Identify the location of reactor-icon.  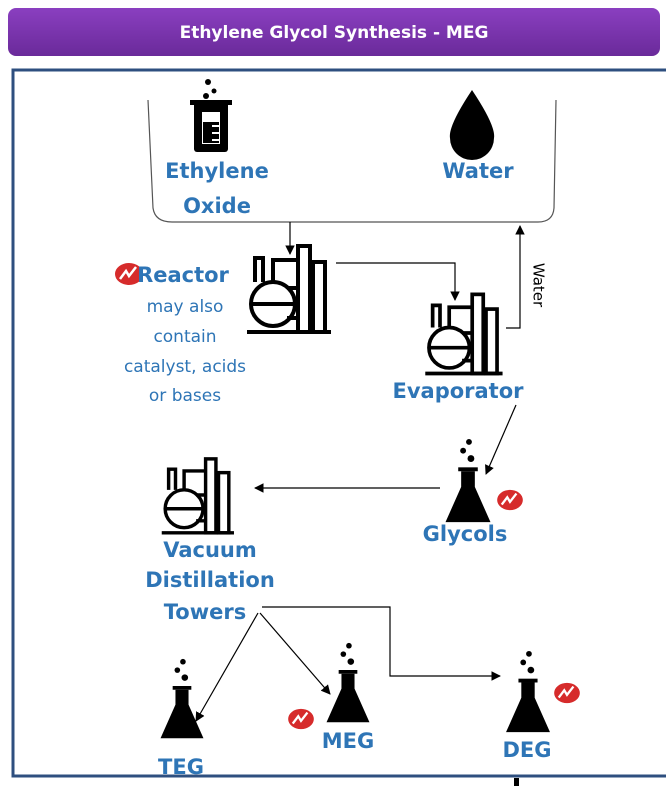
(289, 289).